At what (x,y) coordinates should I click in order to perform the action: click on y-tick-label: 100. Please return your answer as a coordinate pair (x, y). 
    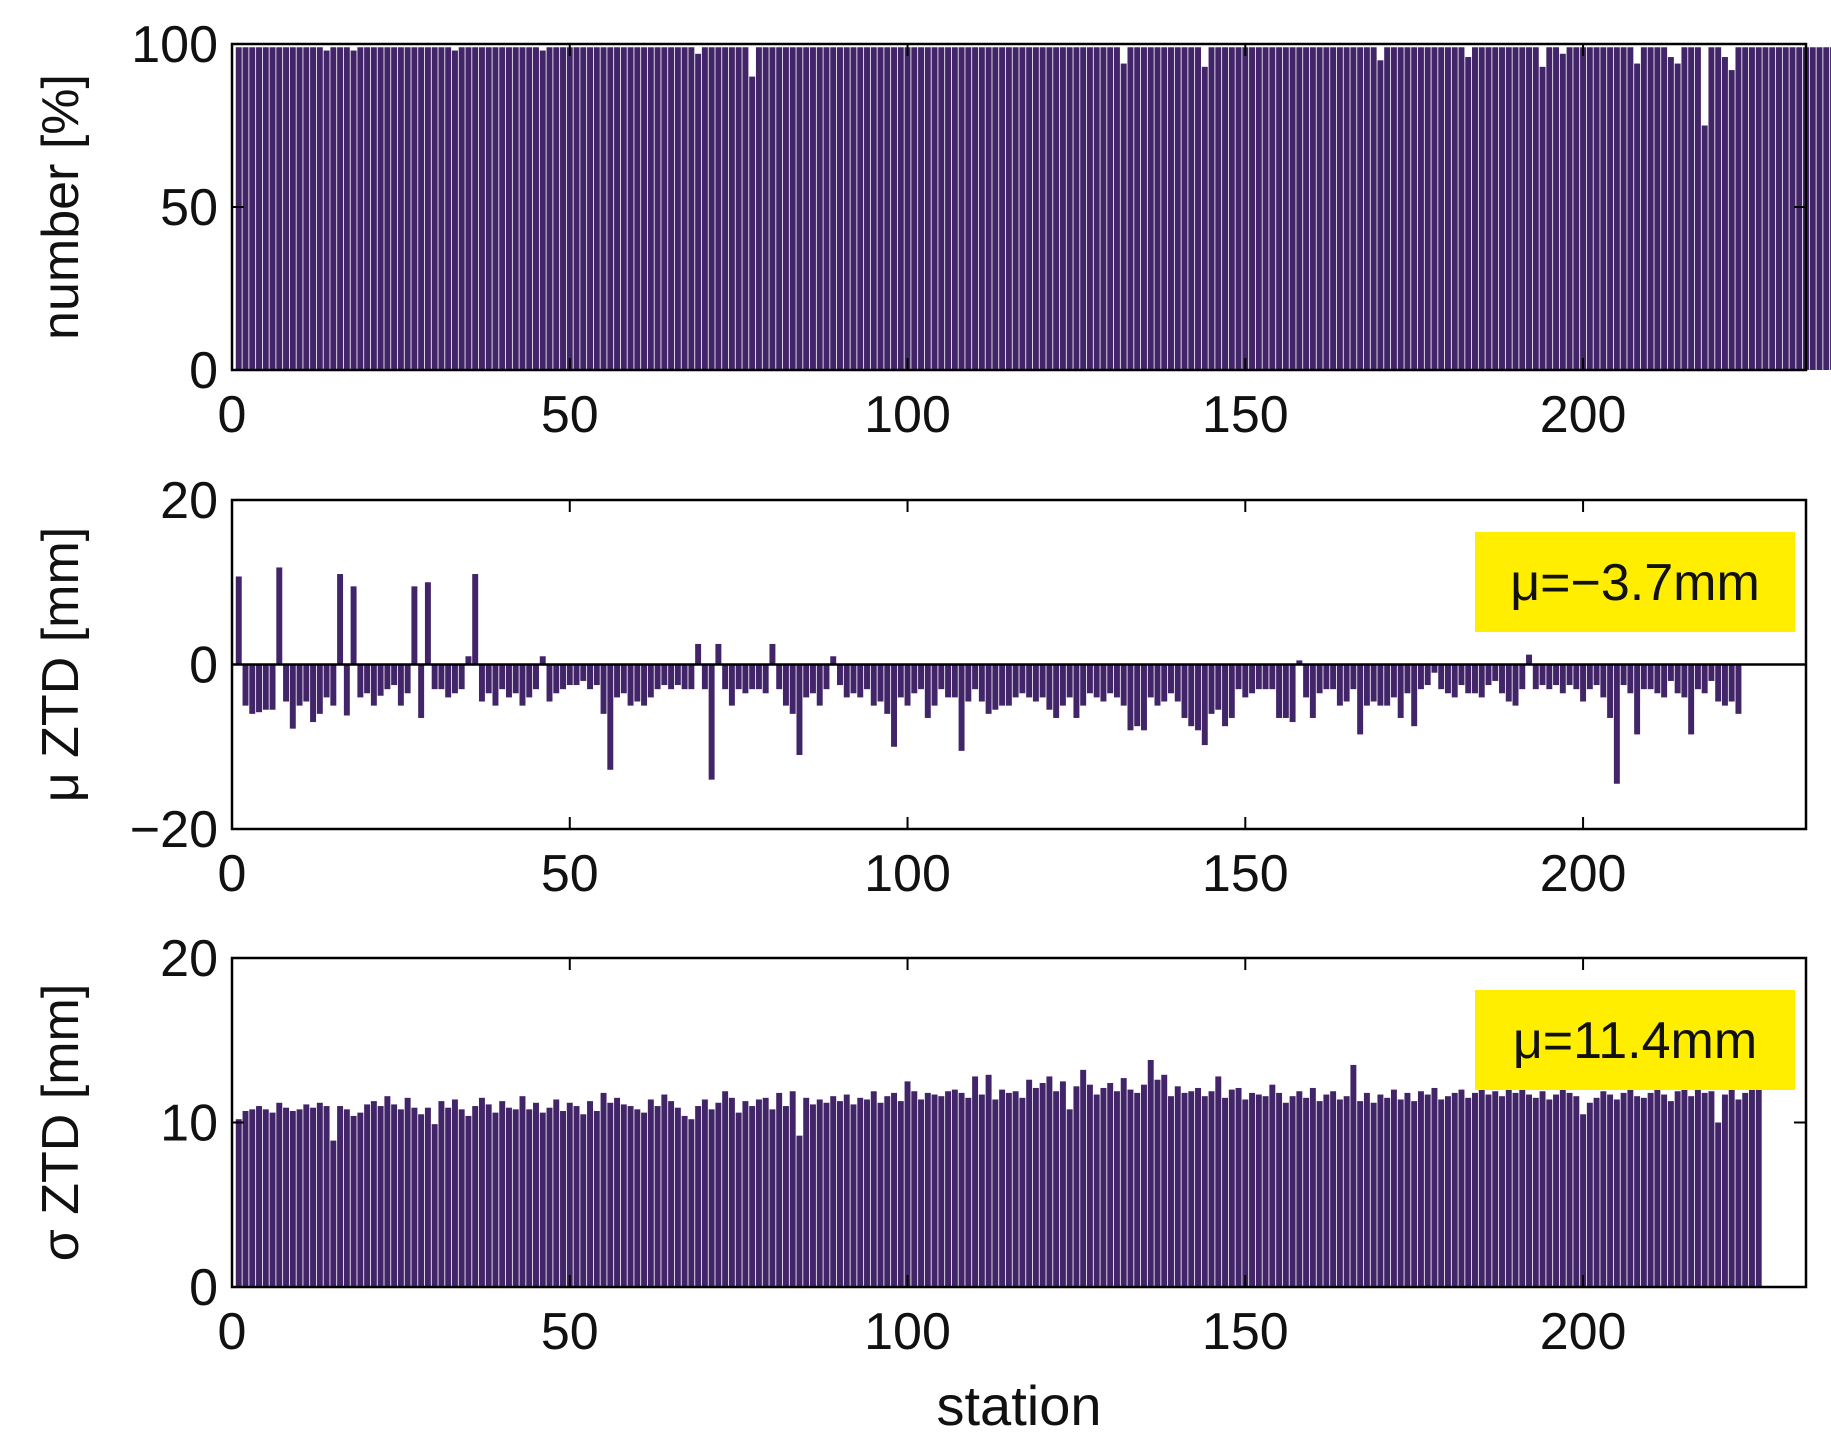
    Looking at the image, I should click on (174, 45).